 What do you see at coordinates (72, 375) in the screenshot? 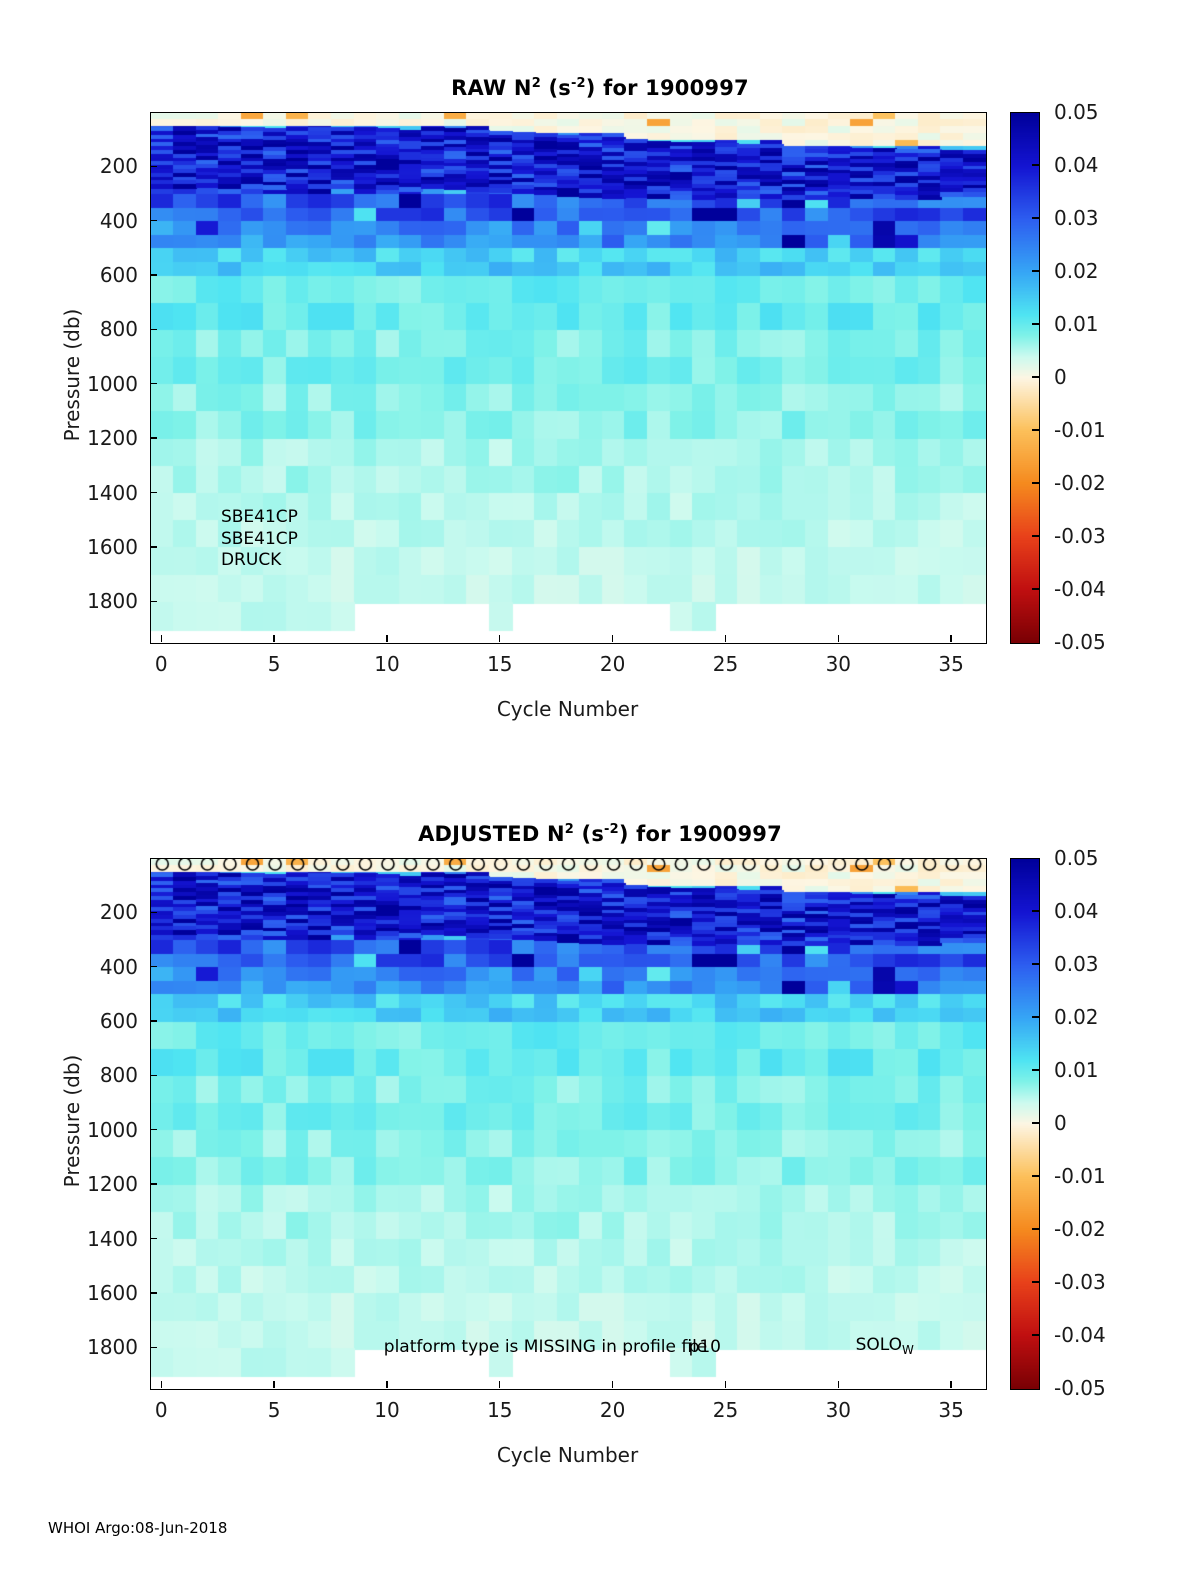
I see `raw-y-axis-label: Pressure (db)` at bounding box center [72, 375].